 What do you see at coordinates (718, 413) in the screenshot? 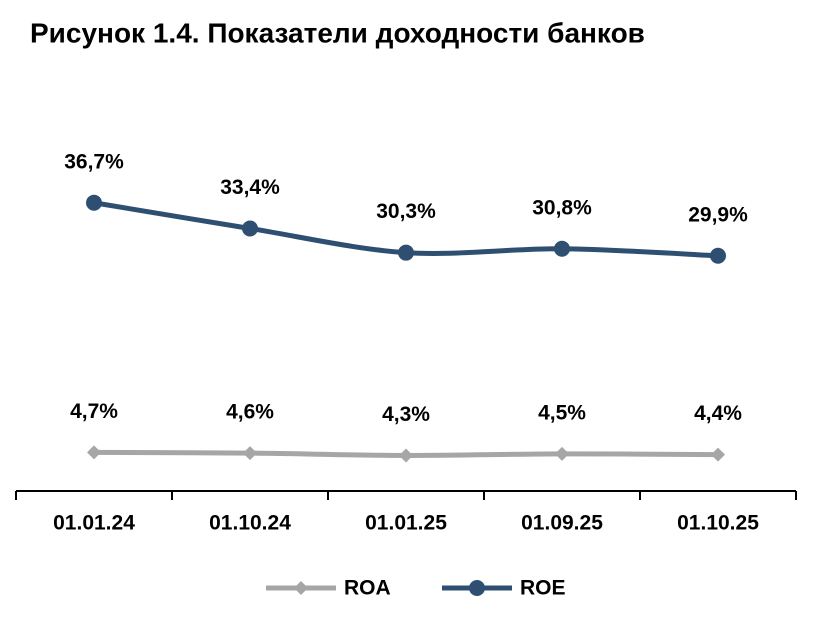
I see `data-label: 4,4%` at bounding box center [718, 413].